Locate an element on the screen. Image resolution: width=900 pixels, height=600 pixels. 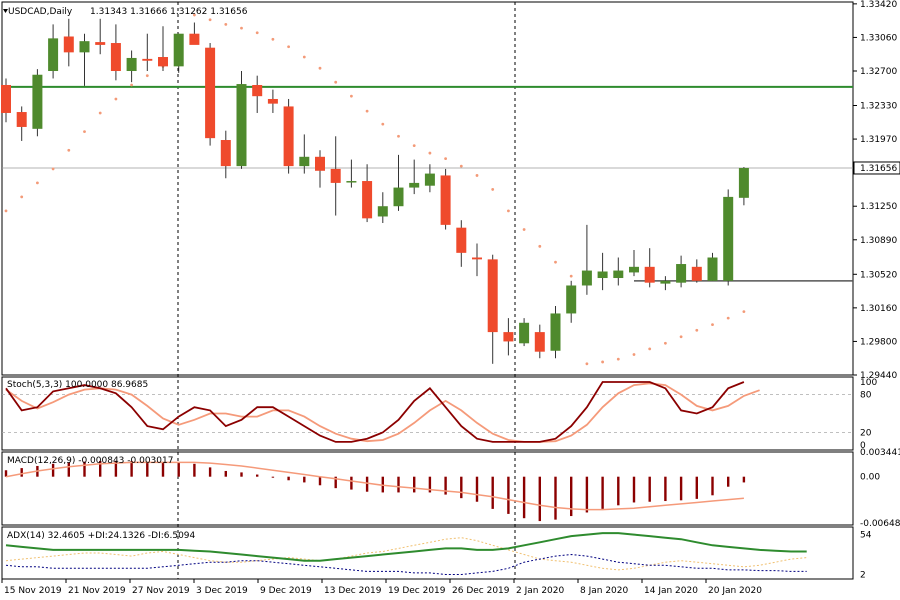
adx-line is located at coordinates (406, 547).